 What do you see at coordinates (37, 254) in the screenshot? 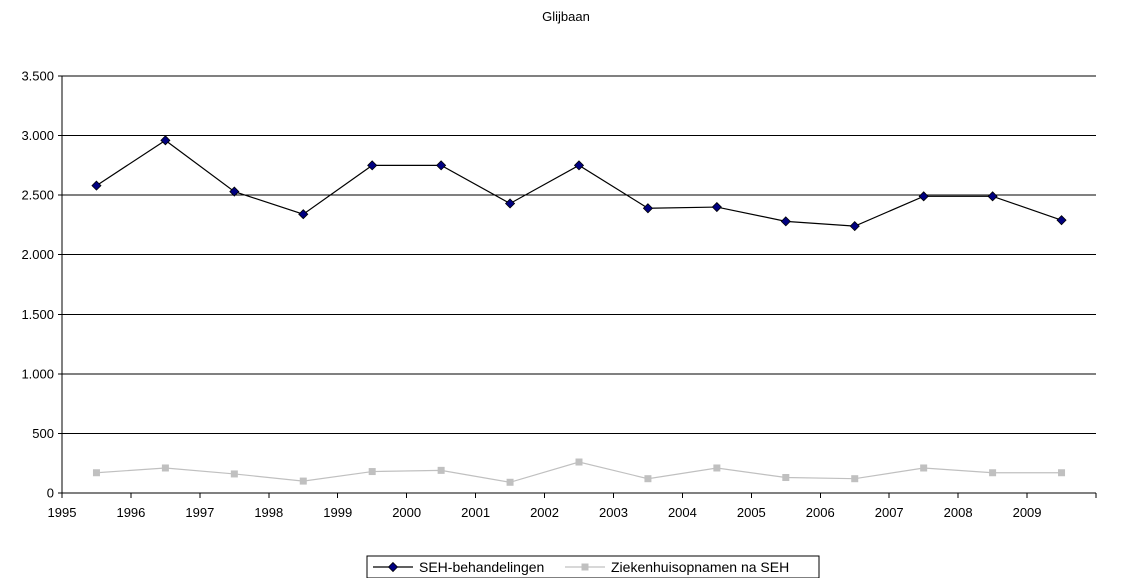
I see `y-tick-label: 2.000` at bounding box center [37, 254].